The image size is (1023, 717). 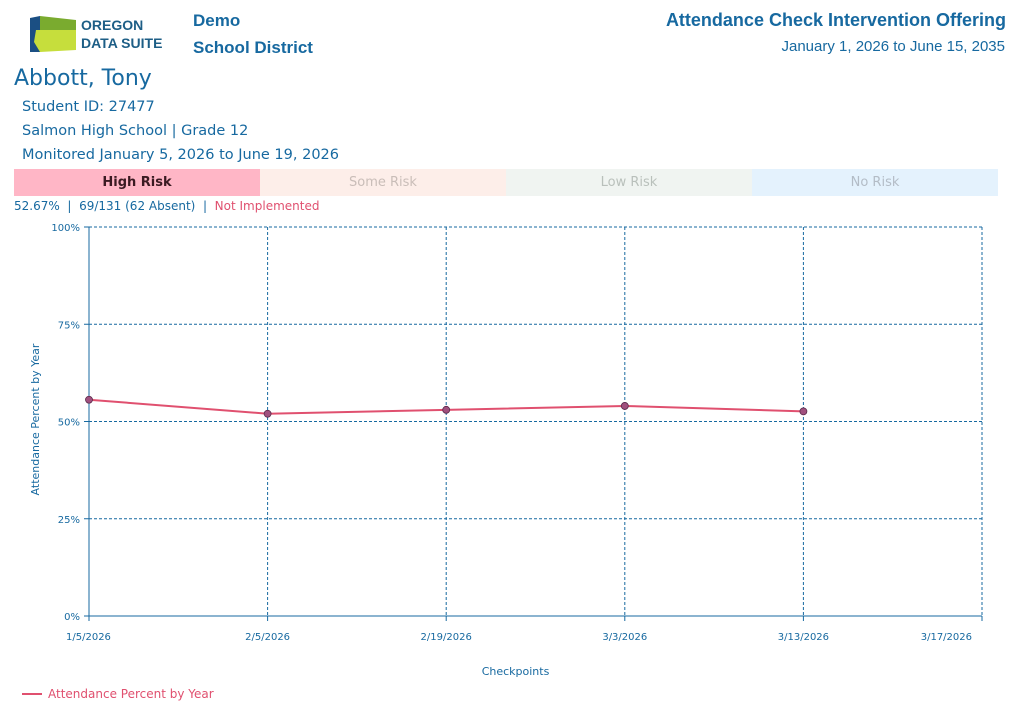 I want to click on attendance-counts: 69/131 (62 Absent), so click(x=137, y=206).